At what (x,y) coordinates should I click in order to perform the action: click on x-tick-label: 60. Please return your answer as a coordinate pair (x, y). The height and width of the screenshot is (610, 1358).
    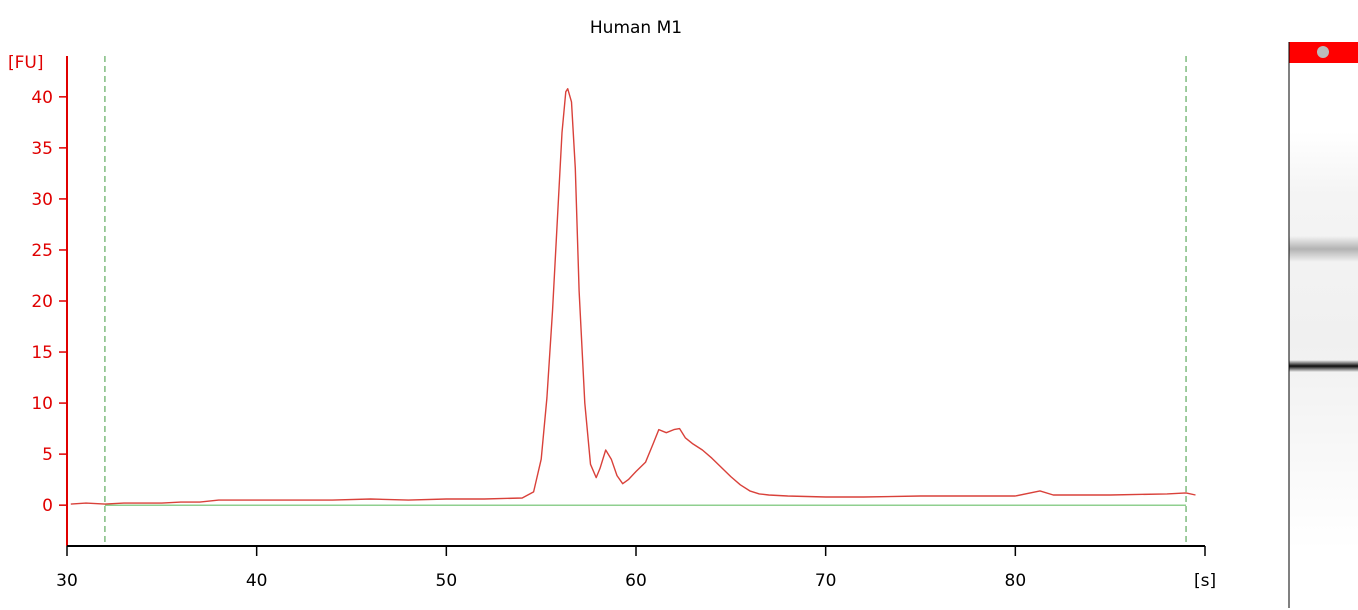
    Looking at the image, I should click on (636, 581).